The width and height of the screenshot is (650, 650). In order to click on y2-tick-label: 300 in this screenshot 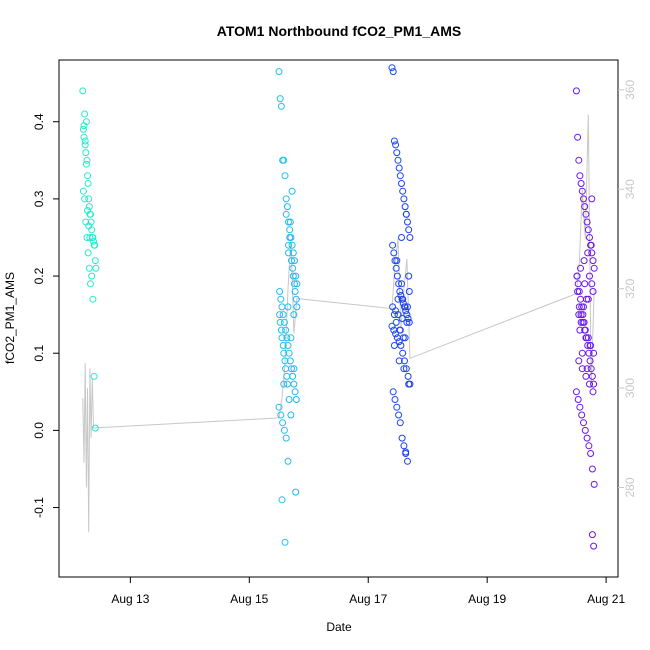, I will do `click(630, 388)`.